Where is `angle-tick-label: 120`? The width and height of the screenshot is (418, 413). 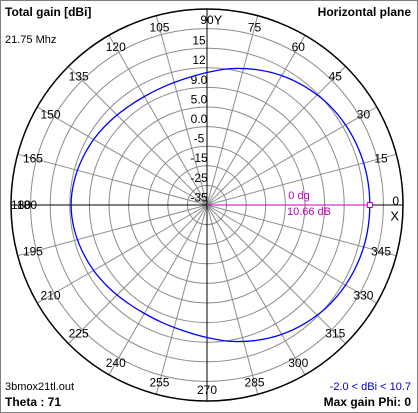
angle-tick-label: 120 is located at coordinates (116, 47).